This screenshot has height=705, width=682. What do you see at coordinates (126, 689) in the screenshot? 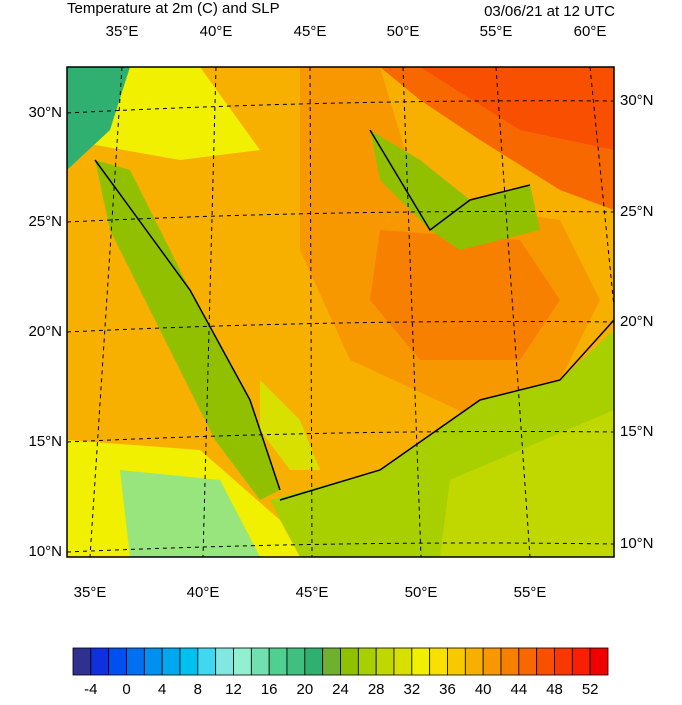
I see `colorbar-label: 0` at bounding box center [126, 689].